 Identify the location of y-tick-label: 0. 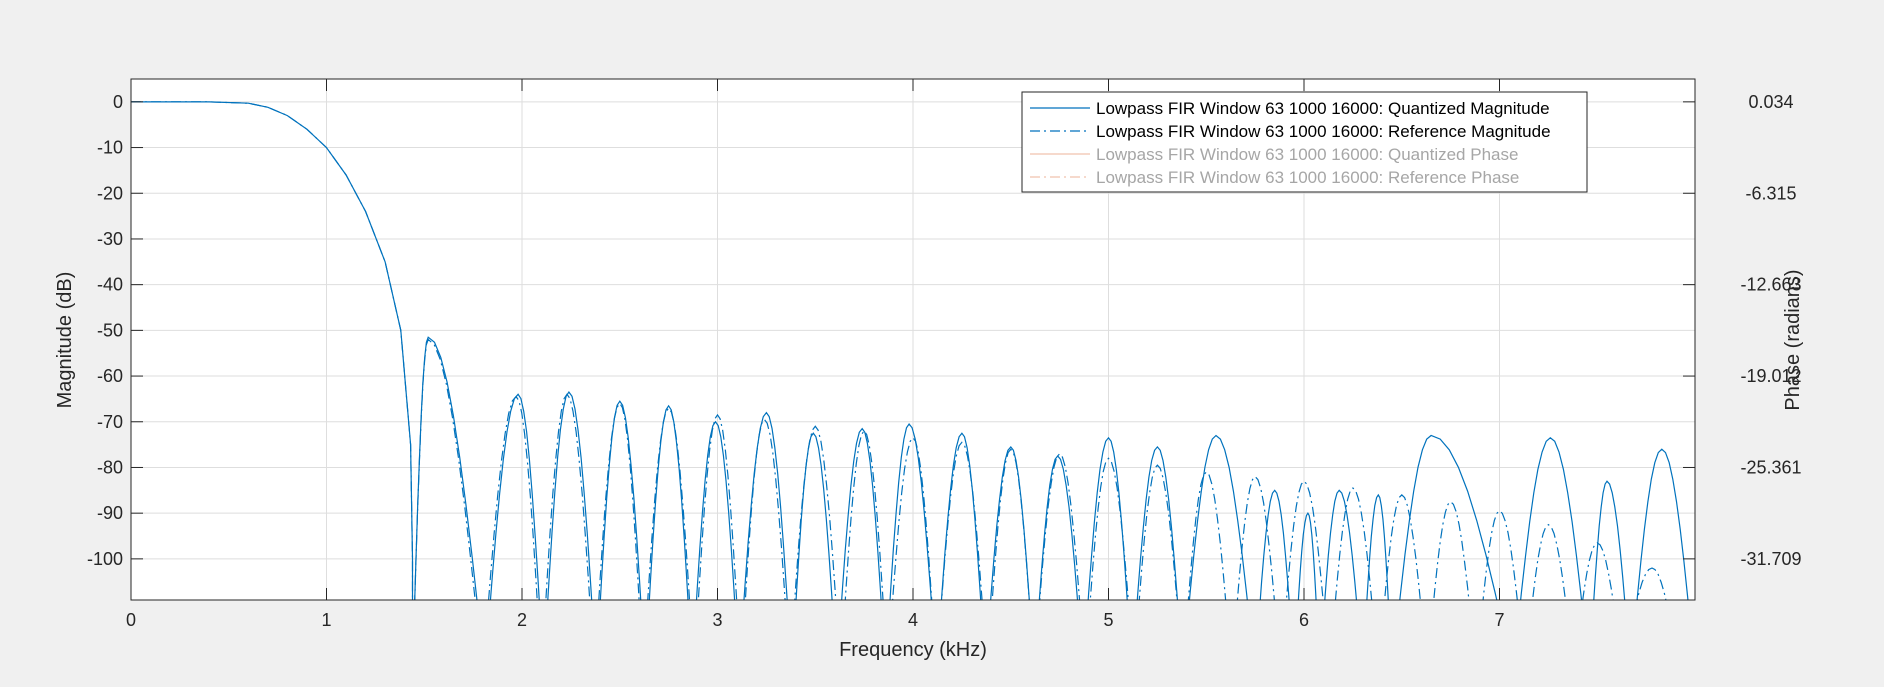
(118, 102).